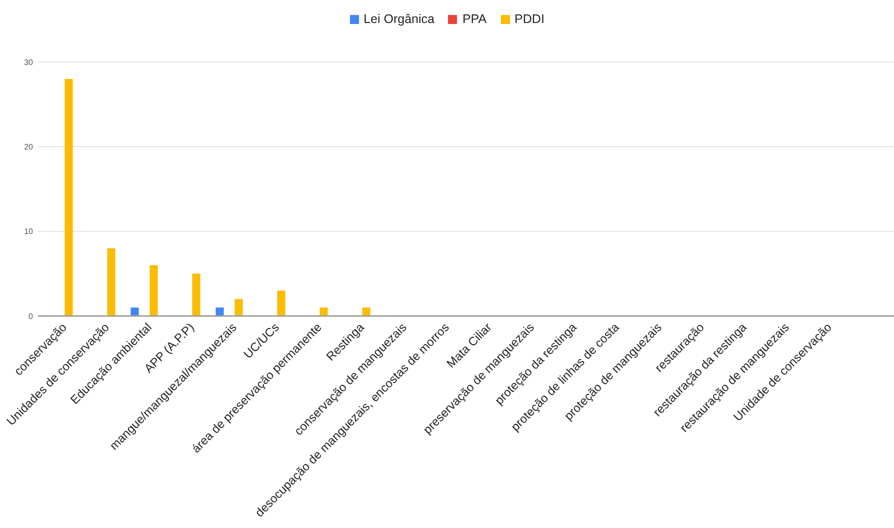 This screenshot has height=528, width=894. I want to click on y-tick-label: 10, so click(29, 231).